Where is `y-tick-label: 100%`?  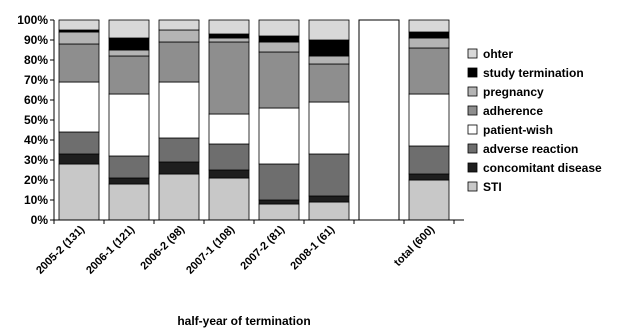 y-tick-label: 100% is located at coordinates (32, 20).